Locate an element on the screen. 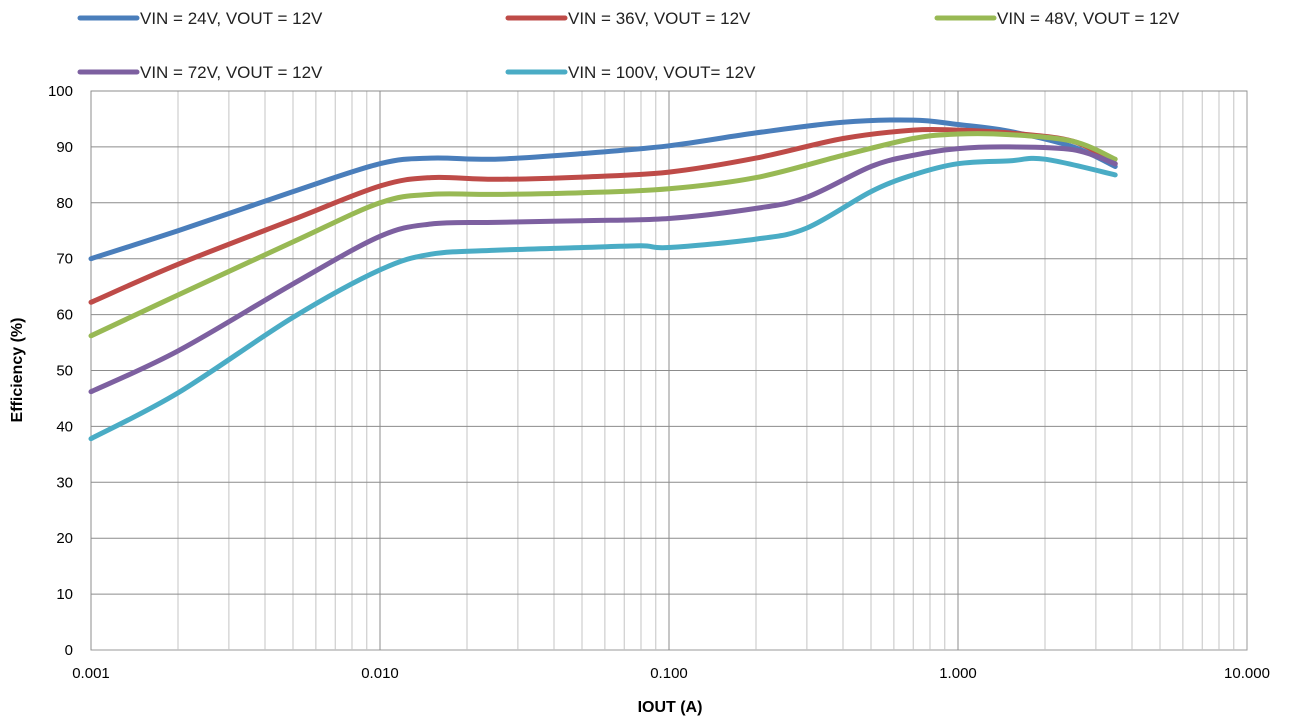 This screenshot has width=1298, height=720. legend-item-4: VIN = 72V, VOUT = 12V is located at coordinates (200, 72).